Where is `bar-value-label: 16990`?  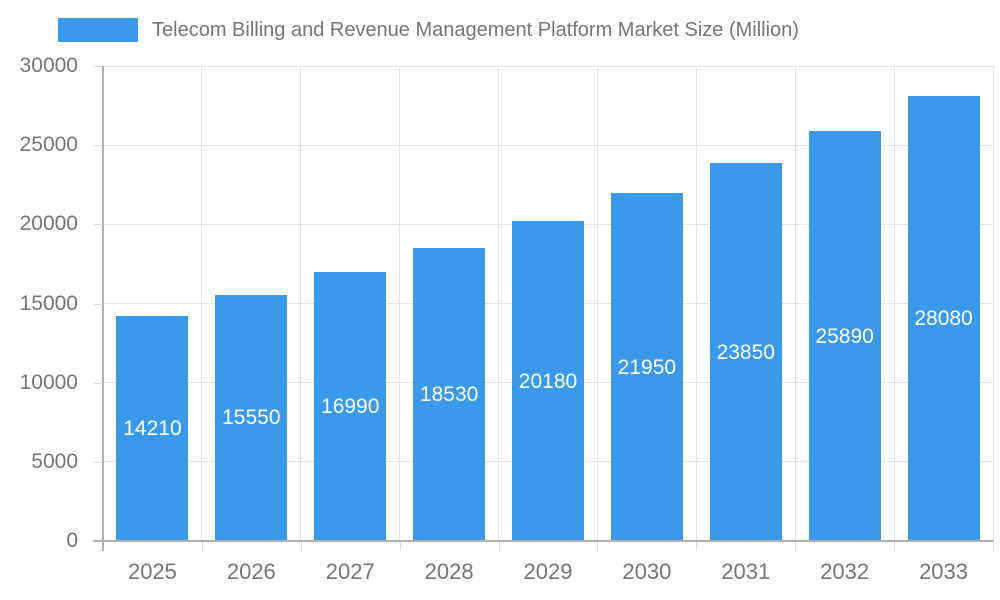 bar-value-label: 16990 is located at coordinates (350, 406).